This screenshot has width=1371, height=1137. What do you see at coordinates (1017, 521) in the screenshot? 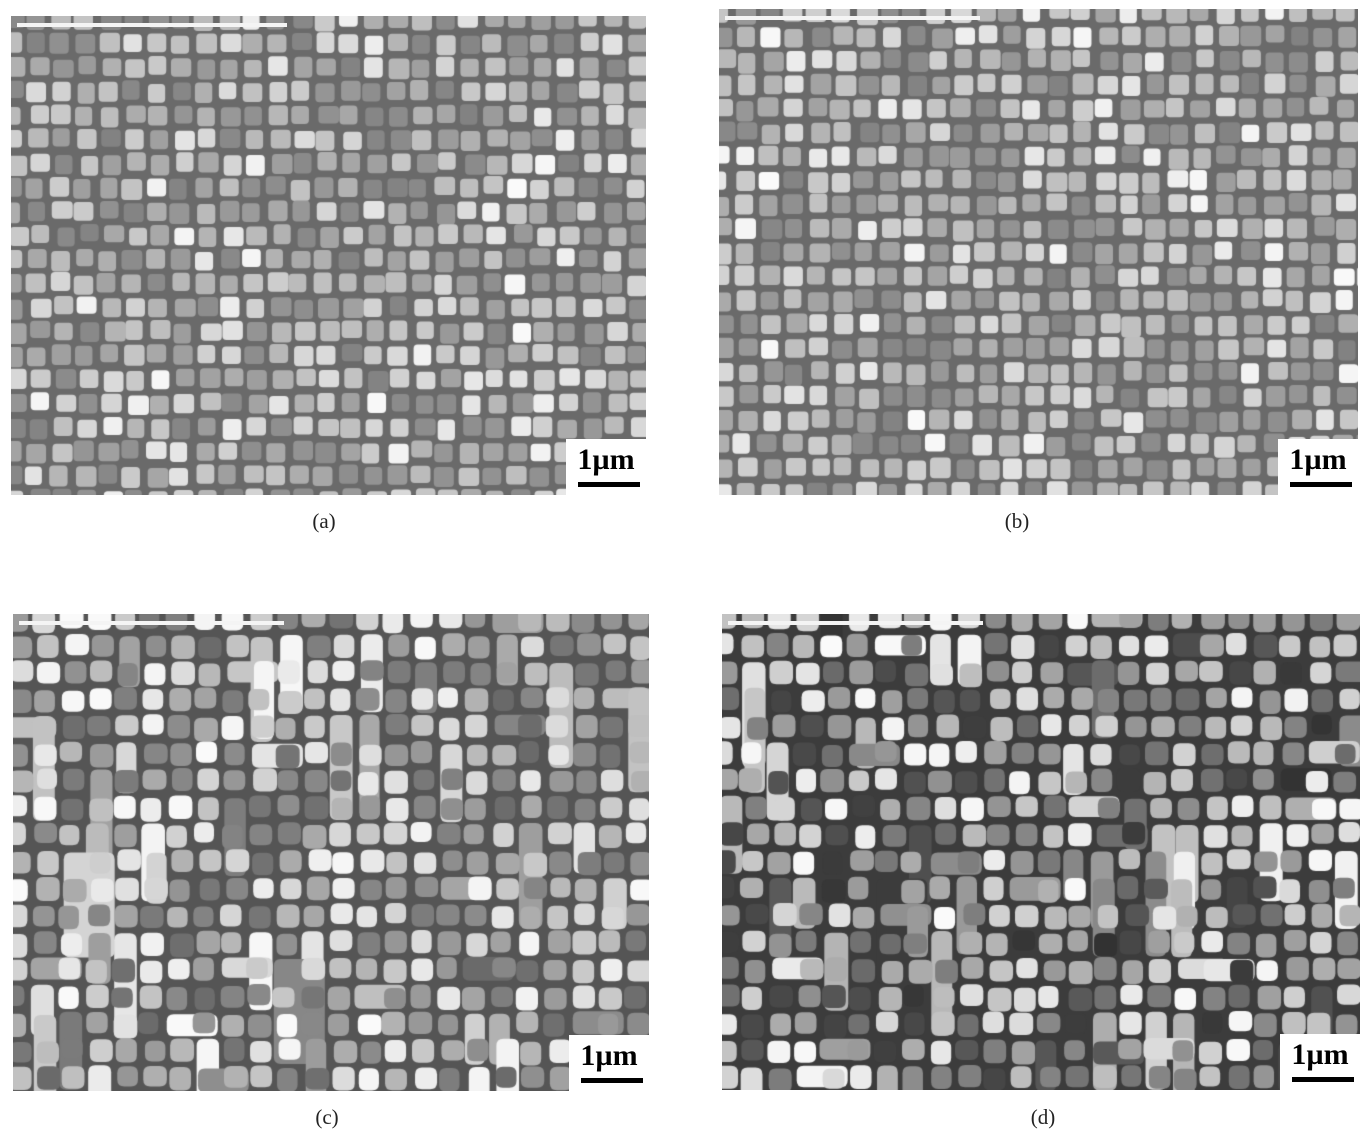
I see `caption-b: (b)` at bounding box center [1017, 521].